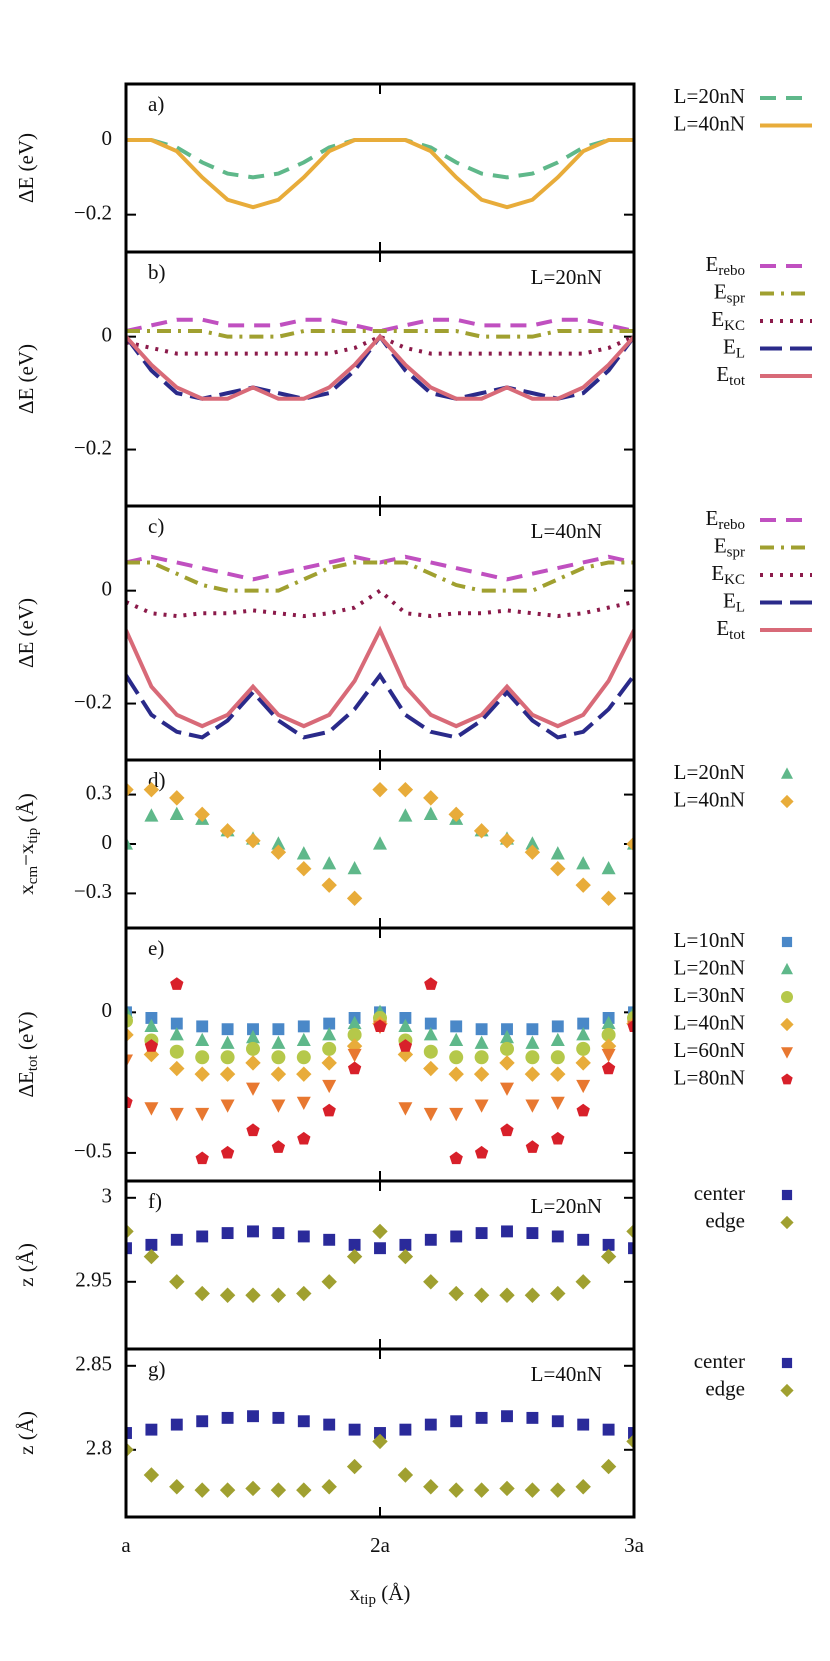 The height and width of the screenshot is (1661, 830). I want to click on panel-label: b), so click(157, 272).